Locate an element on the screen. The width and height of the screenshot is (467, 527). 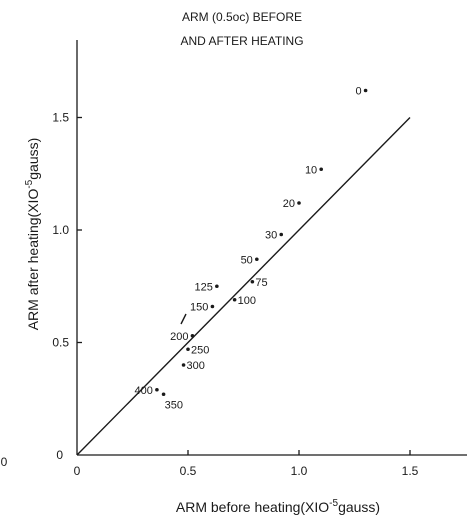
small-dash-mark is located at coordinates (183, 319).